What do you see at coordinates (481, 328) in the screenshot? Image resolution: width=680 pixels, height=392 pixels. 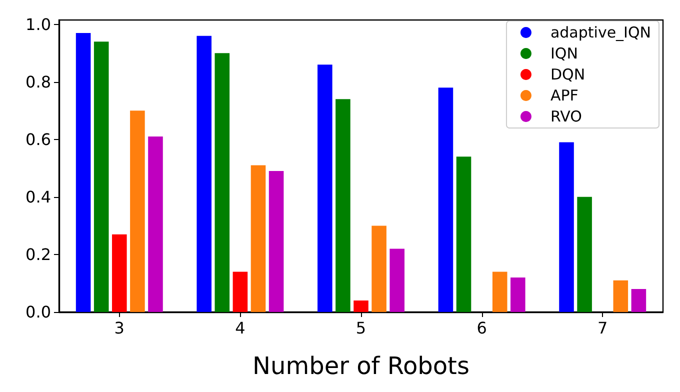 I see `x-tick-label: 6` at bounding box center [481, 328].